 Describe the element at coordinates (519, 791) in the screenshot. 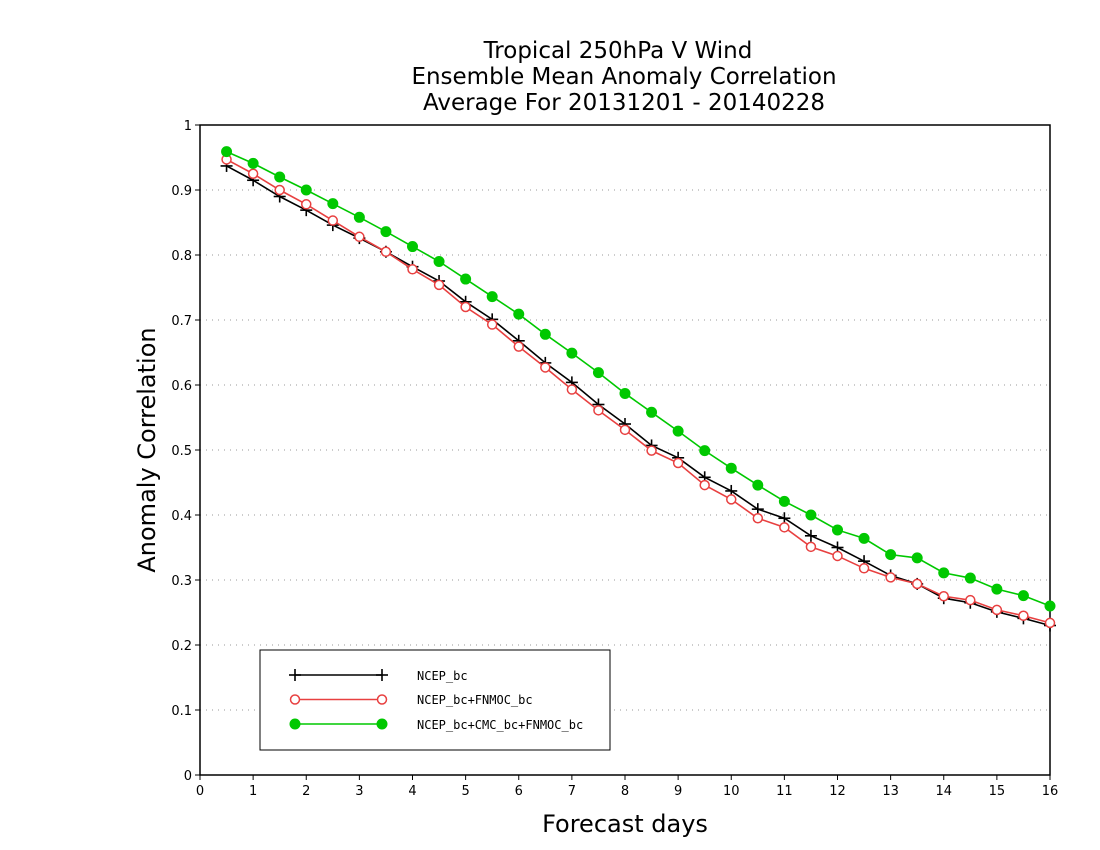

I see `x-tick-label: 6` at that location.